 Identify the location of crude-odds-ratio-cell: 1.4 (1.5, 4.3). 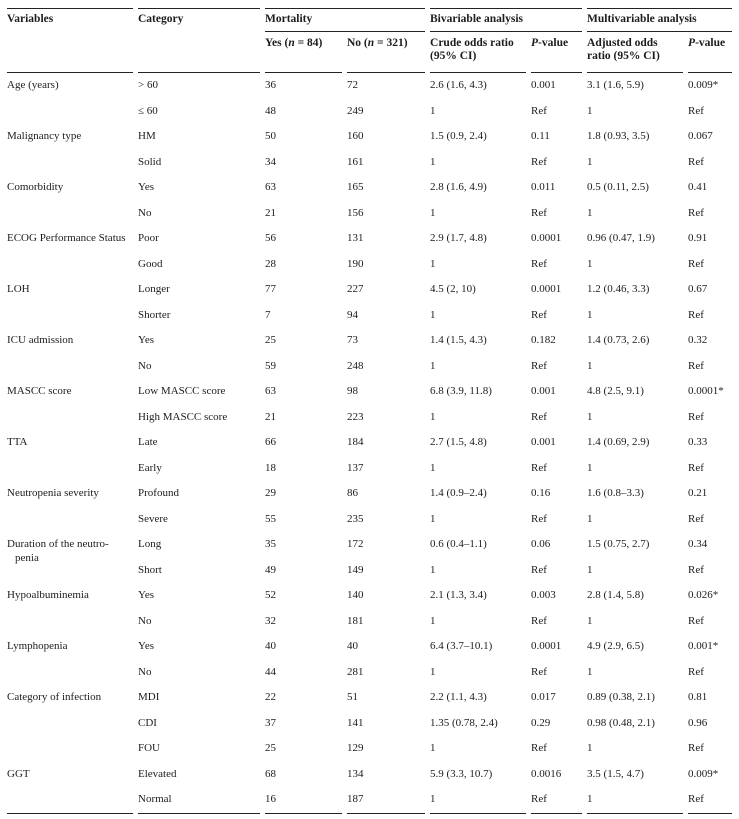
(458, 340).